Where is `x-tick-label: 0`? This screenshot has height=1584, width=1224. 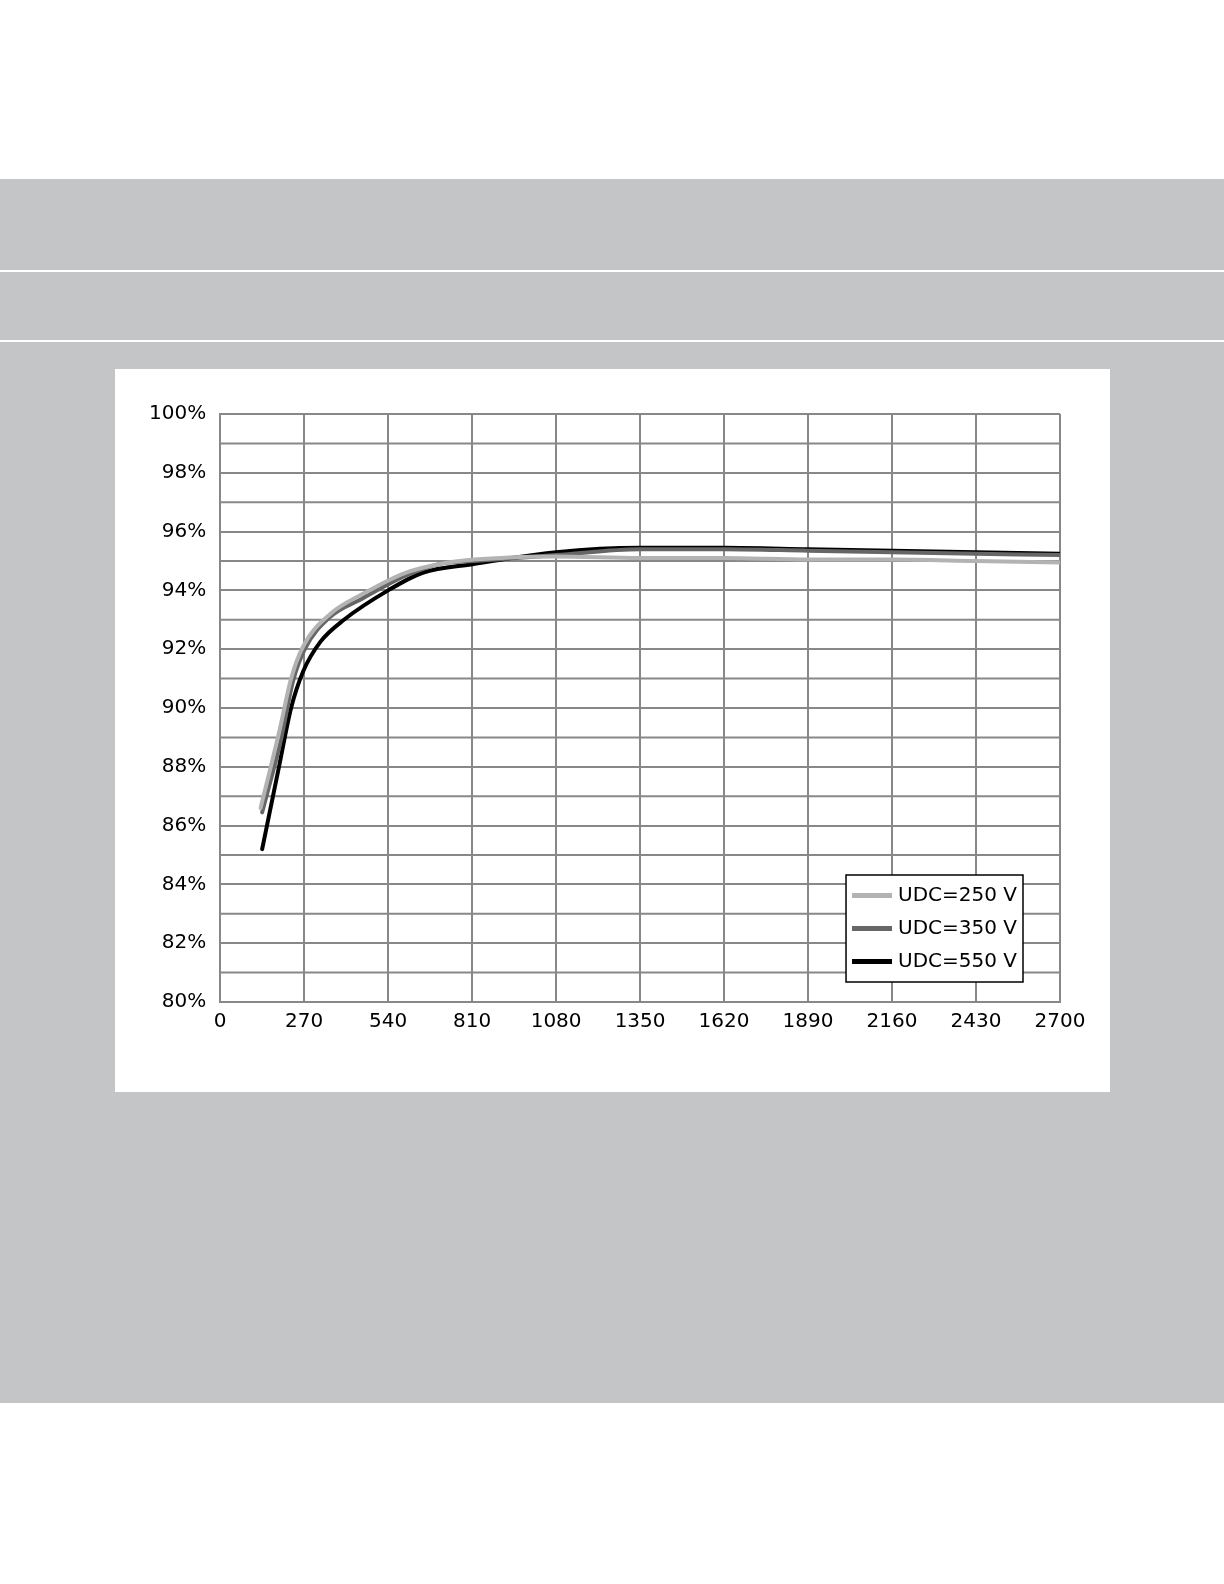 x-tick-label: 0 is located at coordinates (220, 1020).